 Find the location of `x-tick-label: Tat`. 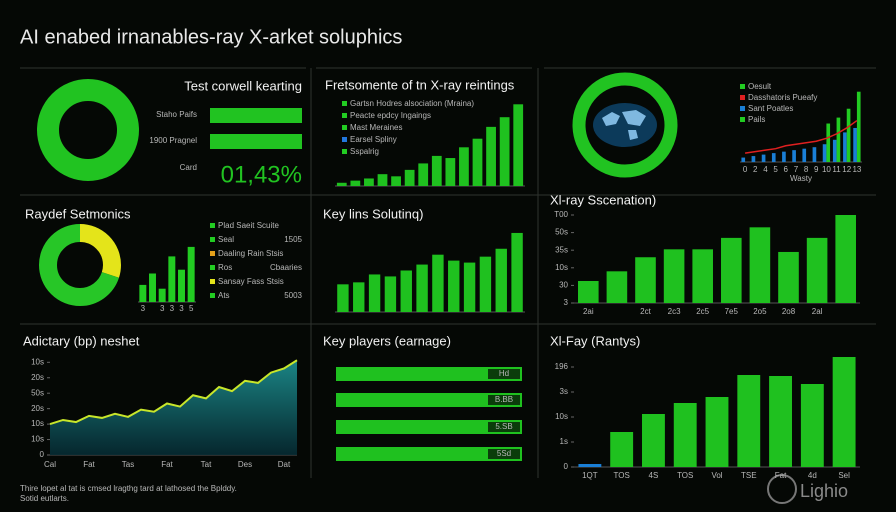

x-tick-label: Tat is located at coordinates (206, 464).